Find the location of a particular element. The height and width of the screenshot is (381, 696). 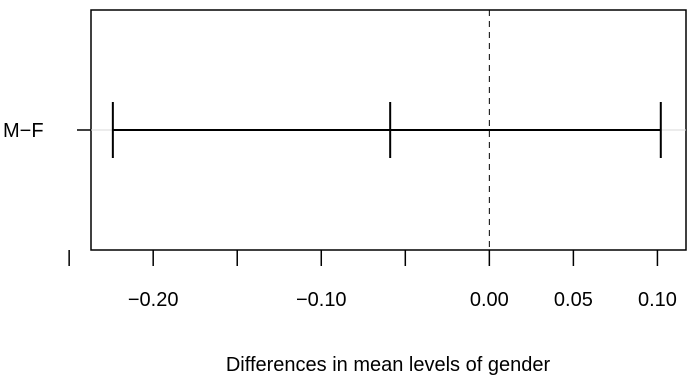

x-tick-label: −0.20 is located at coordinates (153, 300).